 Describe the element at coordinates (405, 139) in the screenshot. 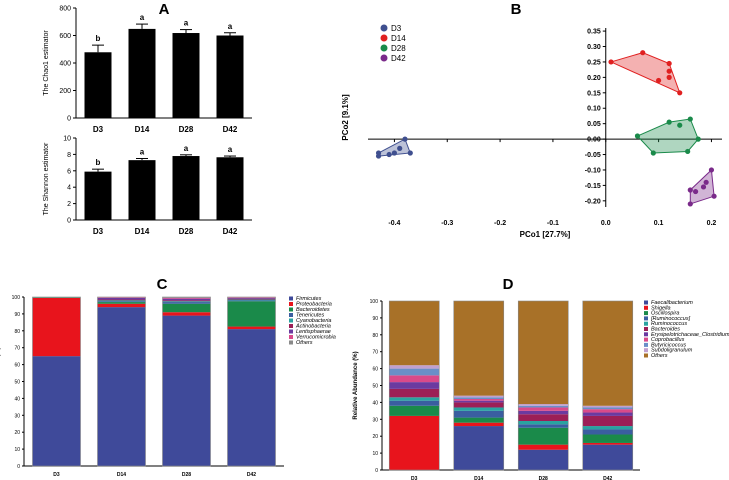

I see `point-D3` at that location.